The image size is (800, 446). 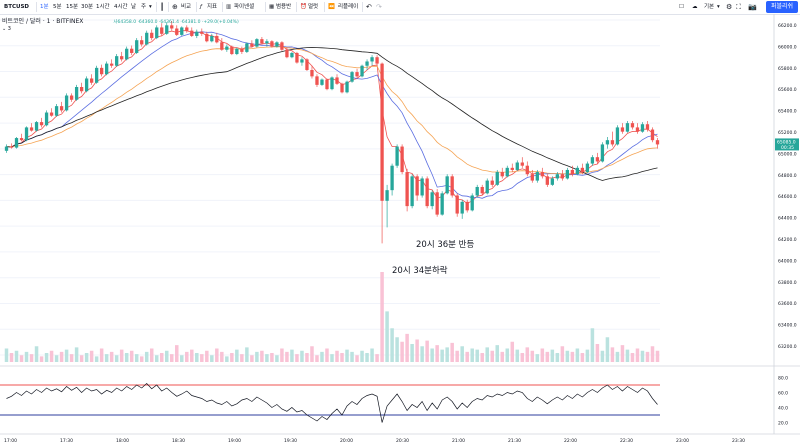 I want to click on alert-clock-icon: ⏰, so click(x=303, y=7).